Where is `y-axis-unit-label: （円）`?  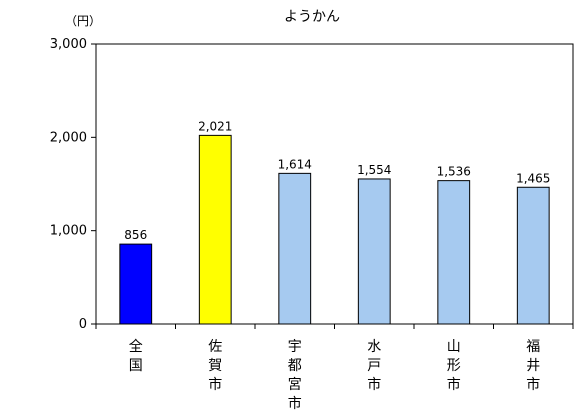 y-axis-unit-label: （円） is located at coordinates (83, 21).